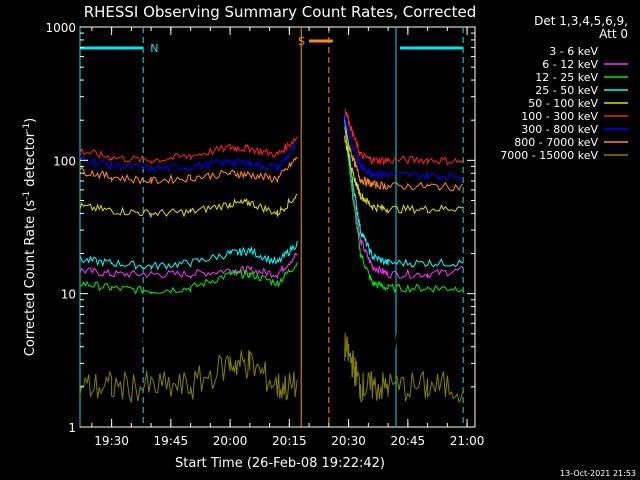 The width and height of the screenshot is (640, 480). What do you see at coordinates (111, 441) in the screenshot?
I see `x-tick-label: 19:30` at bounding box center [111, 441].